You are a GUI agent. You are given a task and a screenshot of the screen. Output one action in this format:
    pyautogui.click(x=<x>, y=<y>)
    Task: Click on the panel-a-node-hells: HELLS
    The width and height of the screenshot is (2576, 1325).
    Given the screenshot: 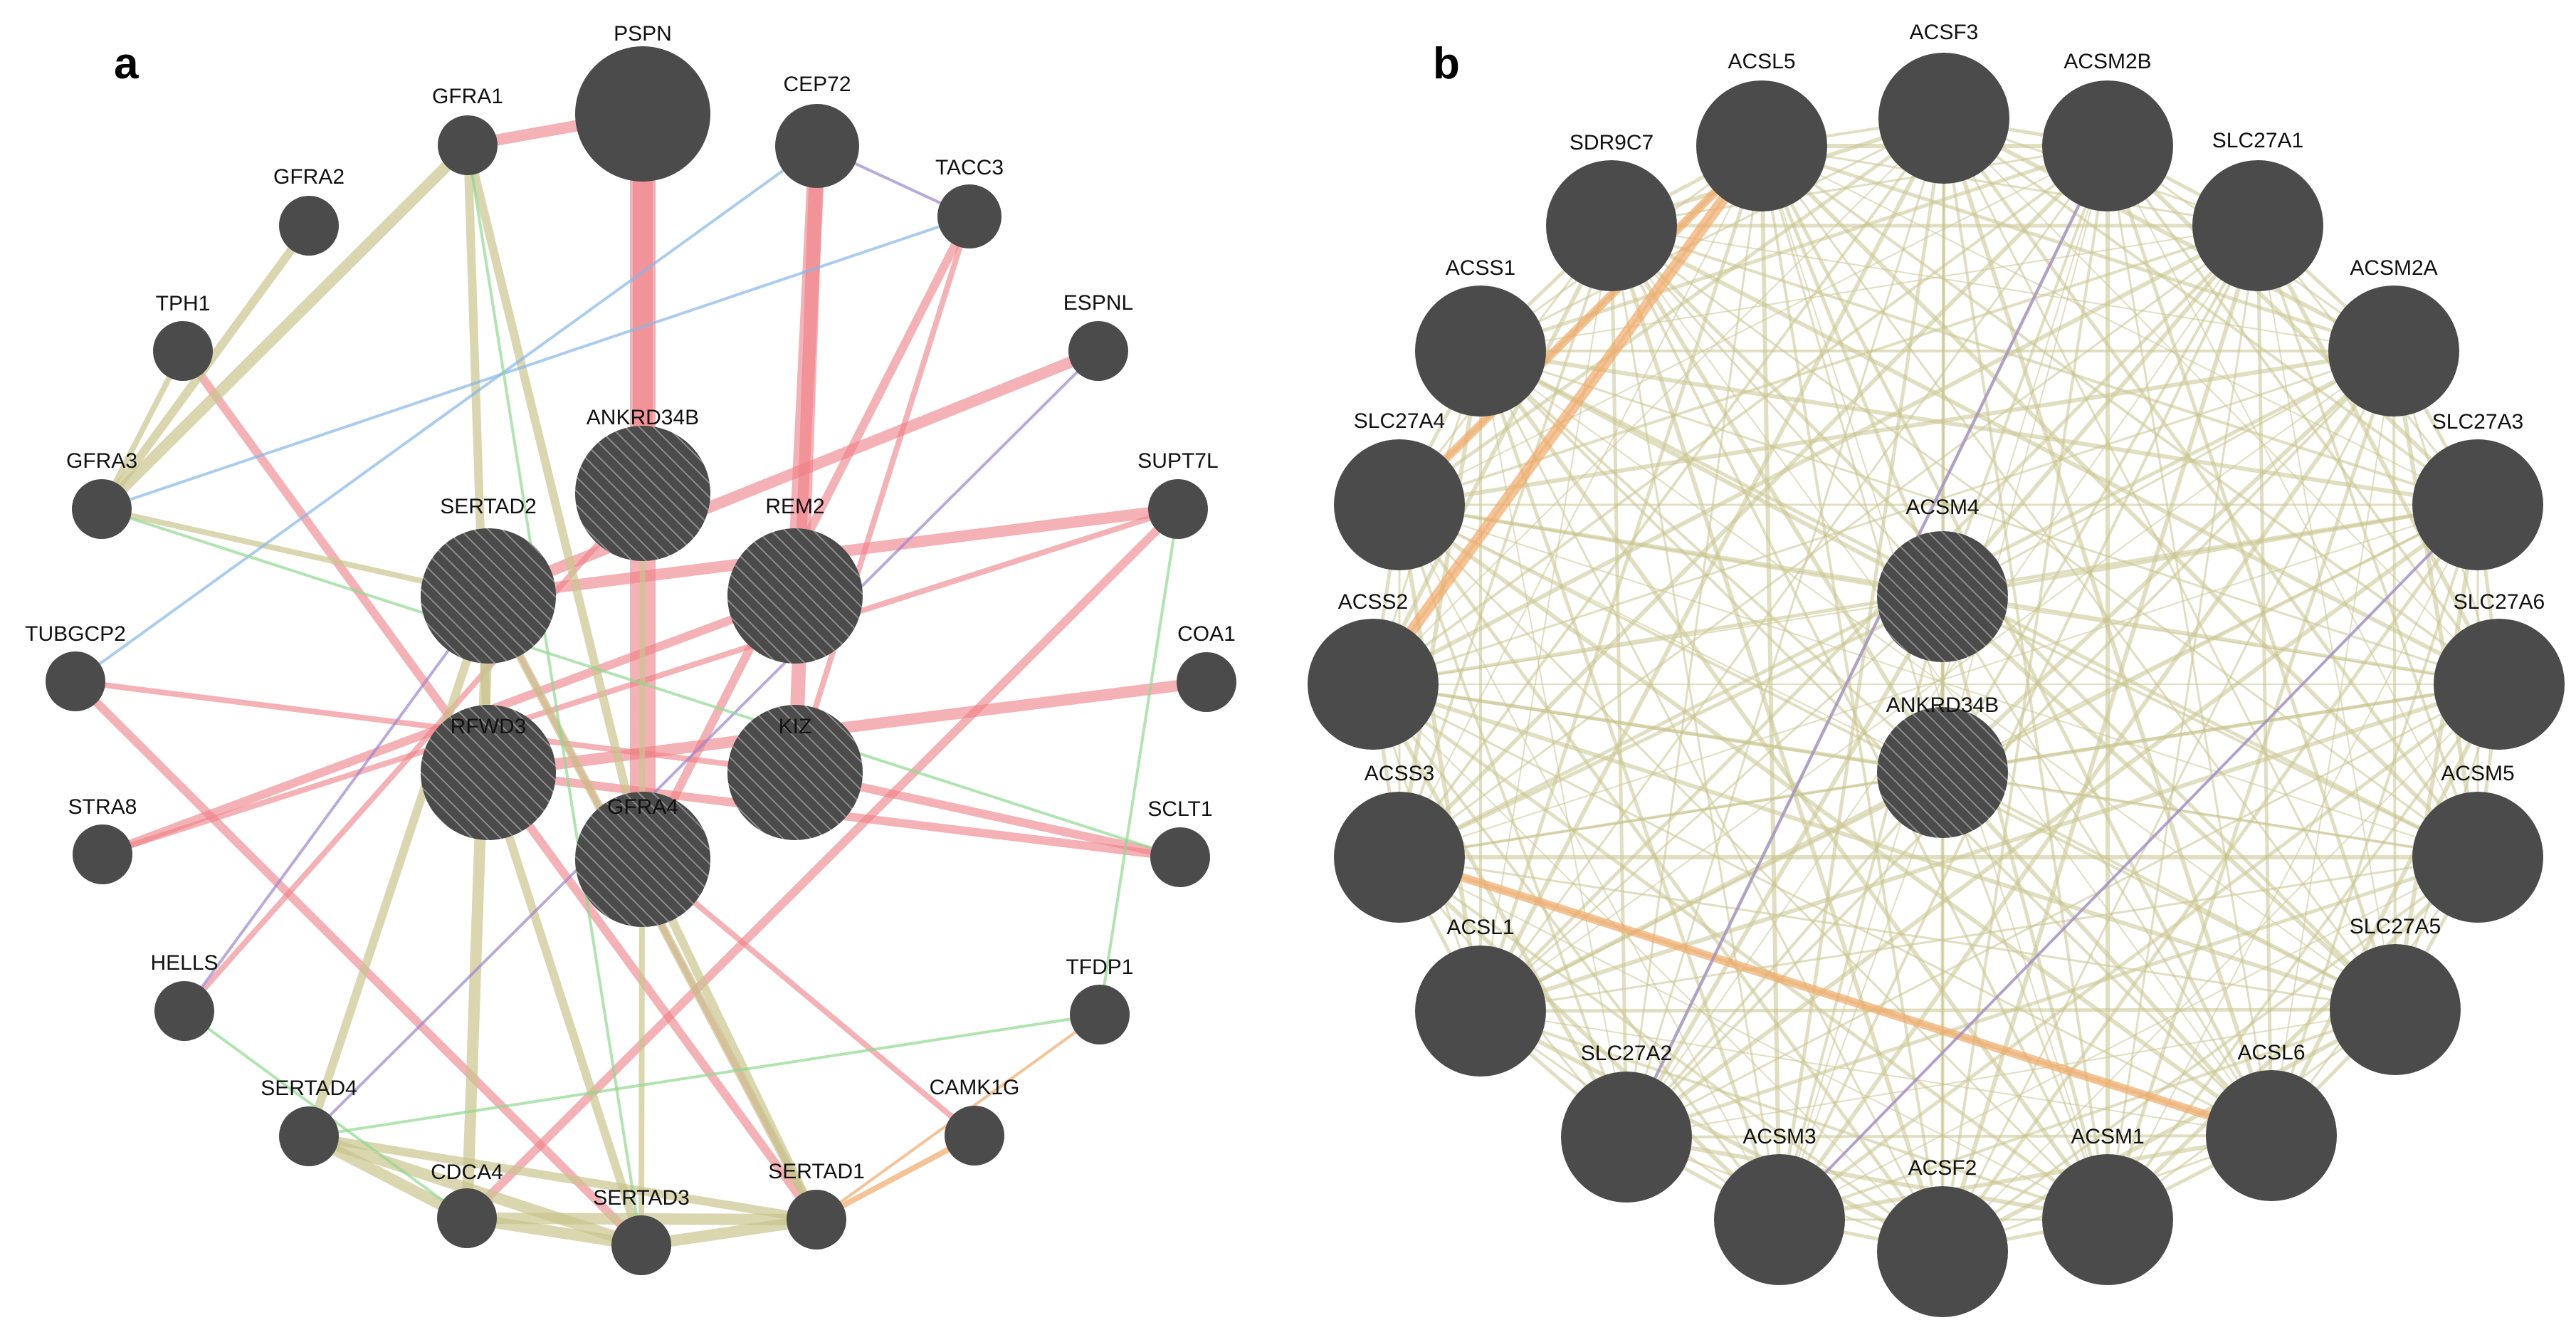 What is the action you would take?
    pyautogui.click(x=185, y=996)
    